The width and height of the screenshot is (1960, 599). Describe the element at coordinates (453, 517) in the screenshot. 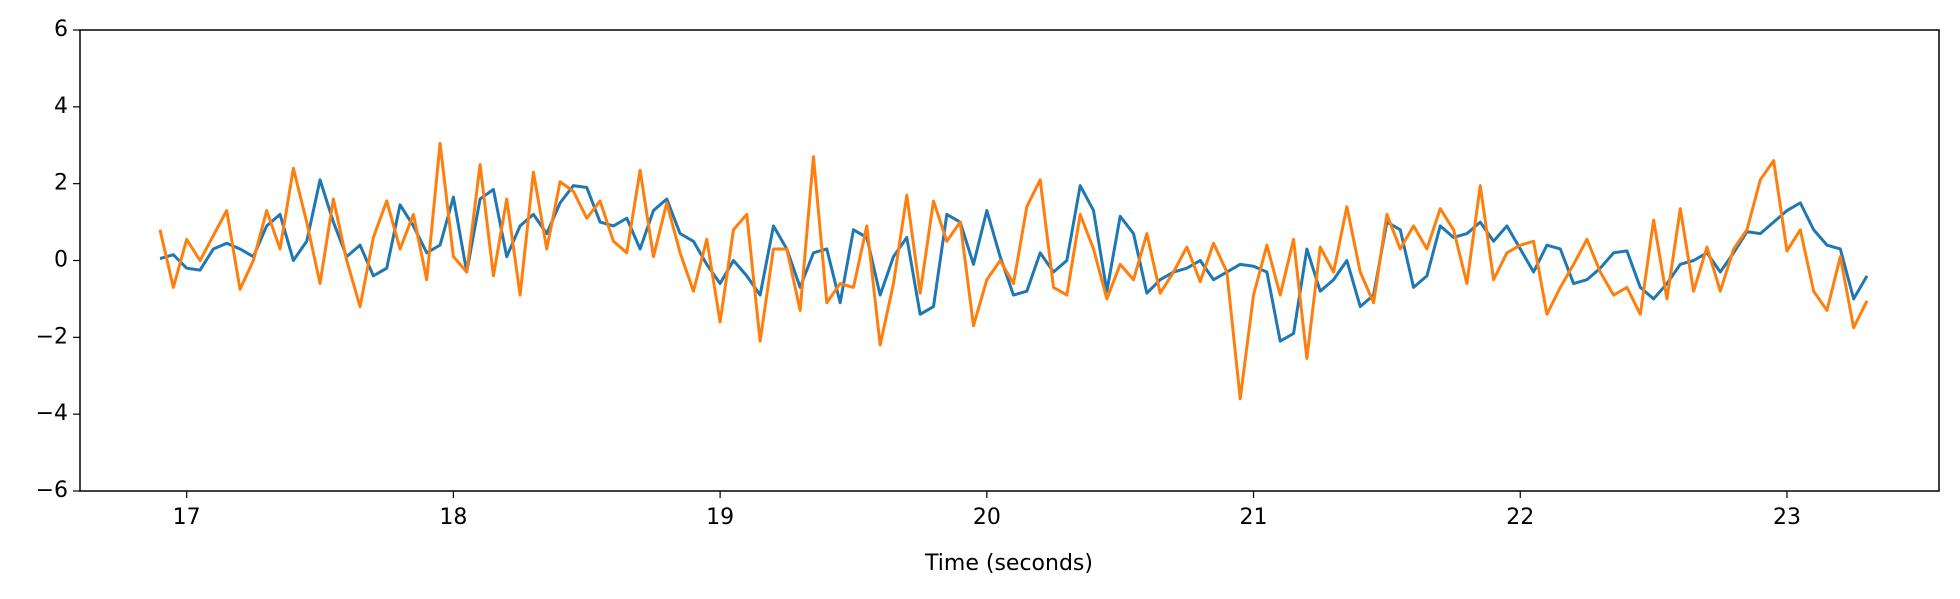

I see `x-tick-label: 18` at that location.